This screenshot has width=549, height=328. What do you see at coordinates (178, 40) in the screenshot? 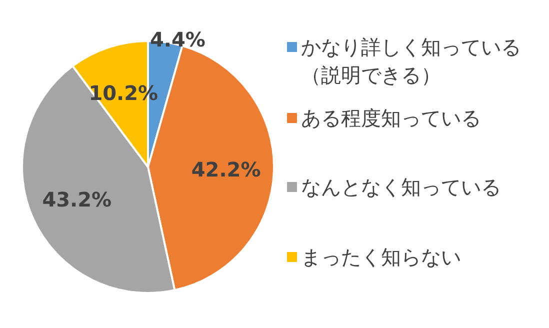
I see `data-label: 4.4%` at bounding box center [178, 40].